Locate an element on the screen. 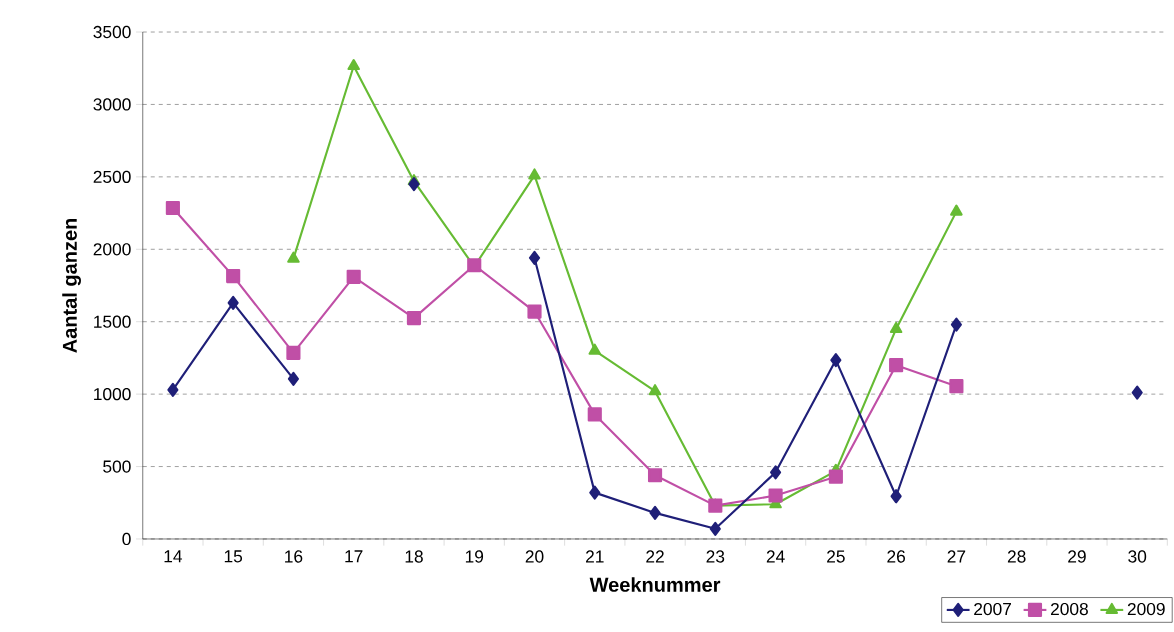 This screenshot has width=1174, height=632. x-tick-label: 29 is located at coordinates (1077, 556).